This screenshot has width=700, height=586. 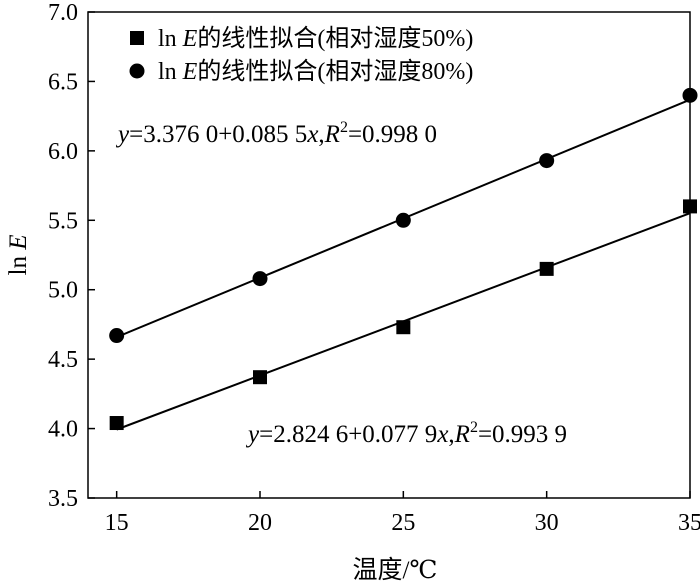 I want to click on y-tick-label: 4.5, so click(x=63, y=360).